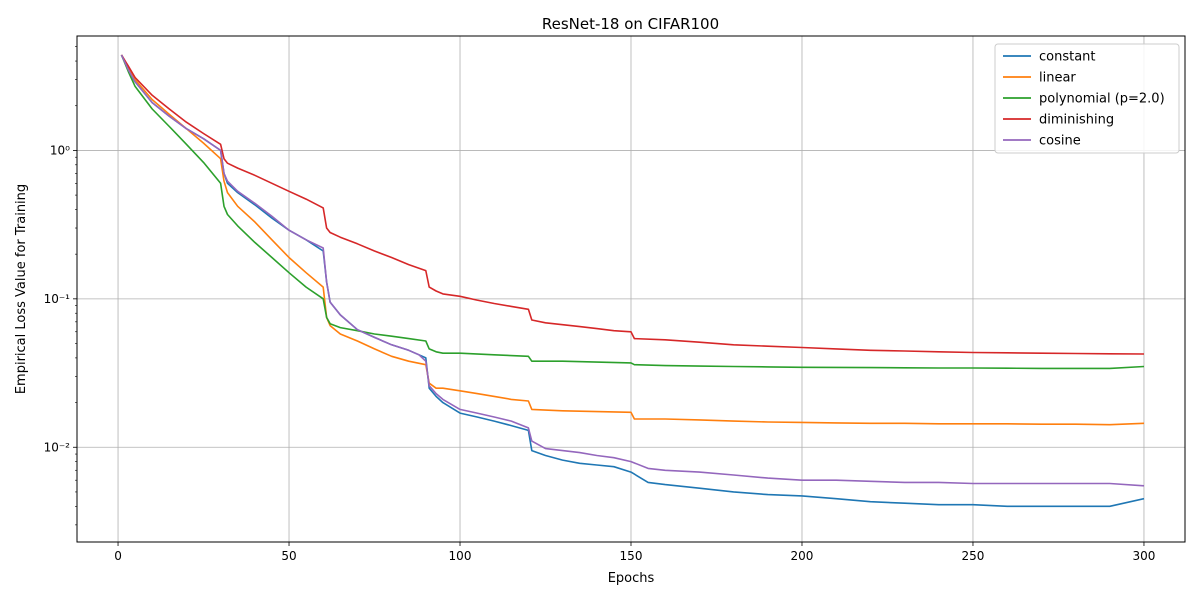 This screenshot has height=600, width=1200. Describe the element at coordinates (1102, 99) in the screenshot. I see `legend-label: polynomial (p=2.0)` at that location.